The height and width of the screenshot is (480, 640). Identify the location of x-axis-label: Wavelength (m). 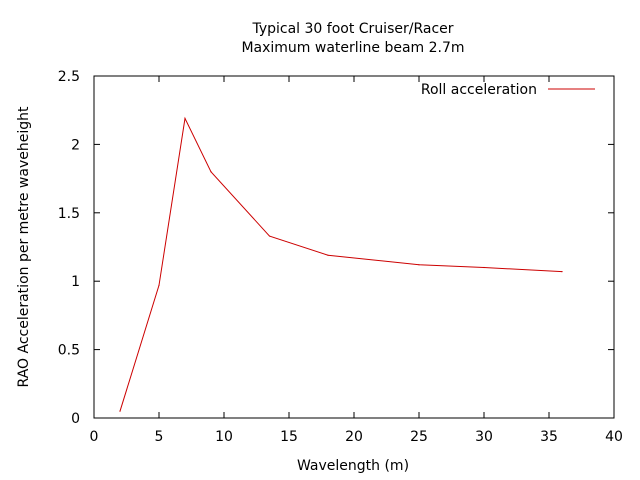
(353, 466).